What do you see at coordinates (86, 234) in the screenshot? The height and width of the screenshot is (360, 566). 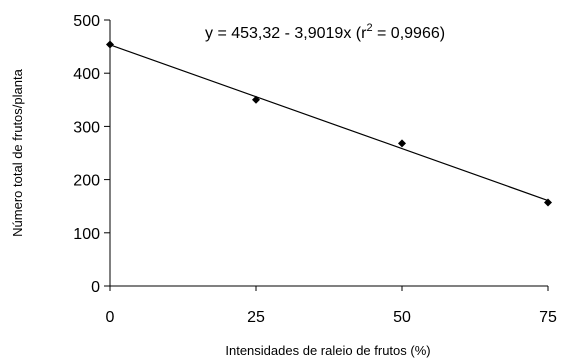 I see `y-tick-label: 100` at bounding box center [86, 234].